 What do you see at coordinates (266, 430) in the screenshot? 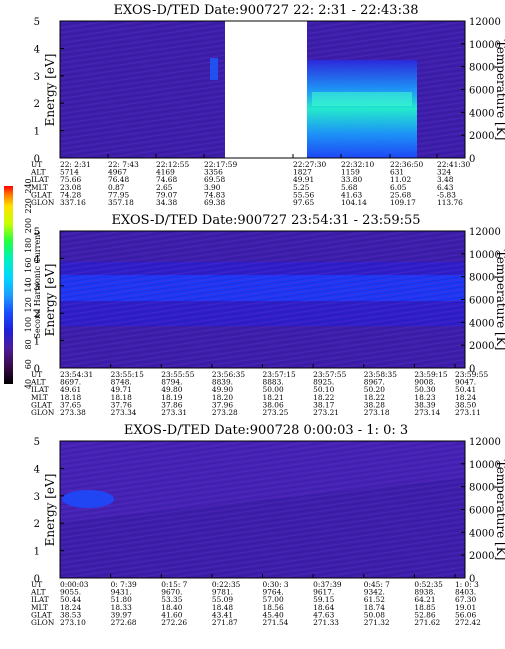
I see `panel-3-title: EXOS-D/TED Date:900728 0:00:03 - 1: 0: 3` at bounding box center [266, 430].